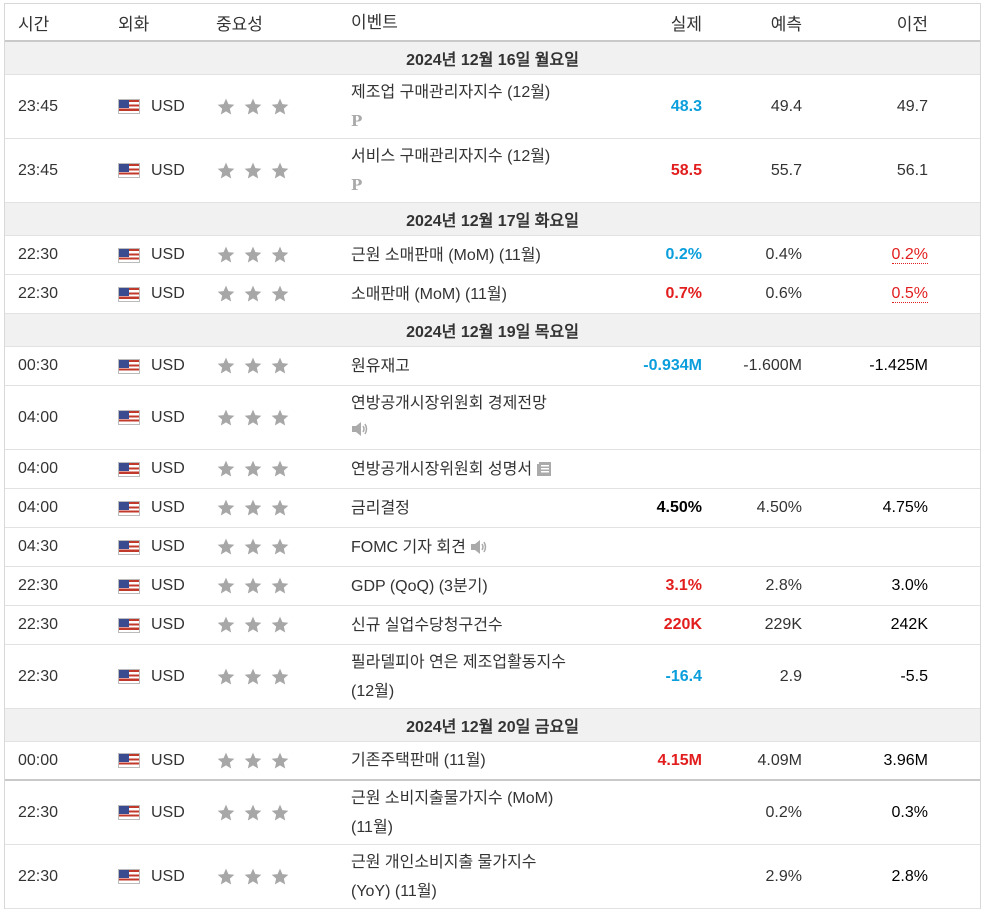  I want to click on event-cell: 소매판매 (MoM) (11월), so click(464, 294).